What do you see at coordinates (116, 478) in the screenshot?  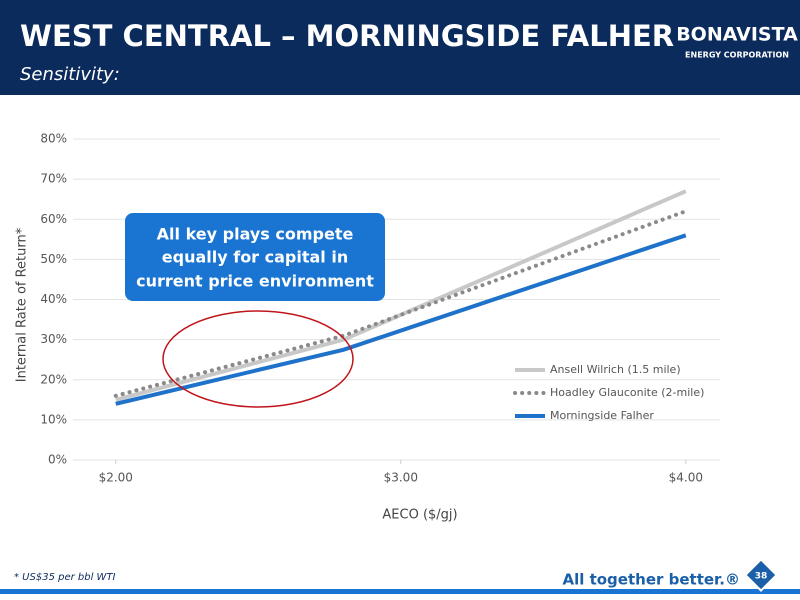 I see `x-tick-label: $2.00` at bounding box center [116, 478].